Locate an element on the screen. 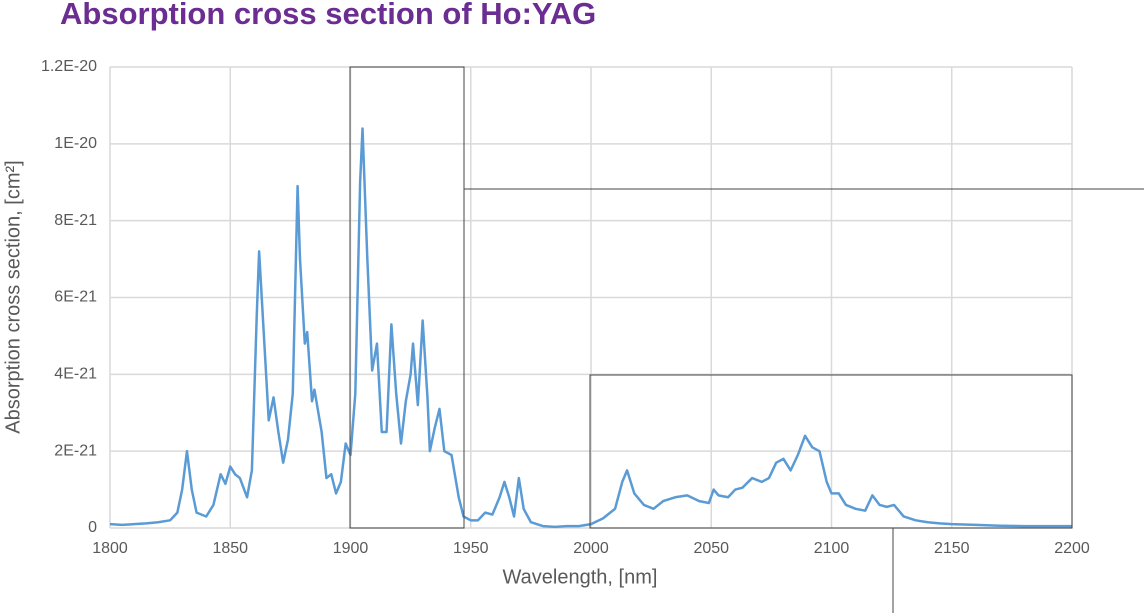 The height and width of the screenshot is (613, 1144). y-tick-label: 1.2E-20 is located at coordinates (69, 66).